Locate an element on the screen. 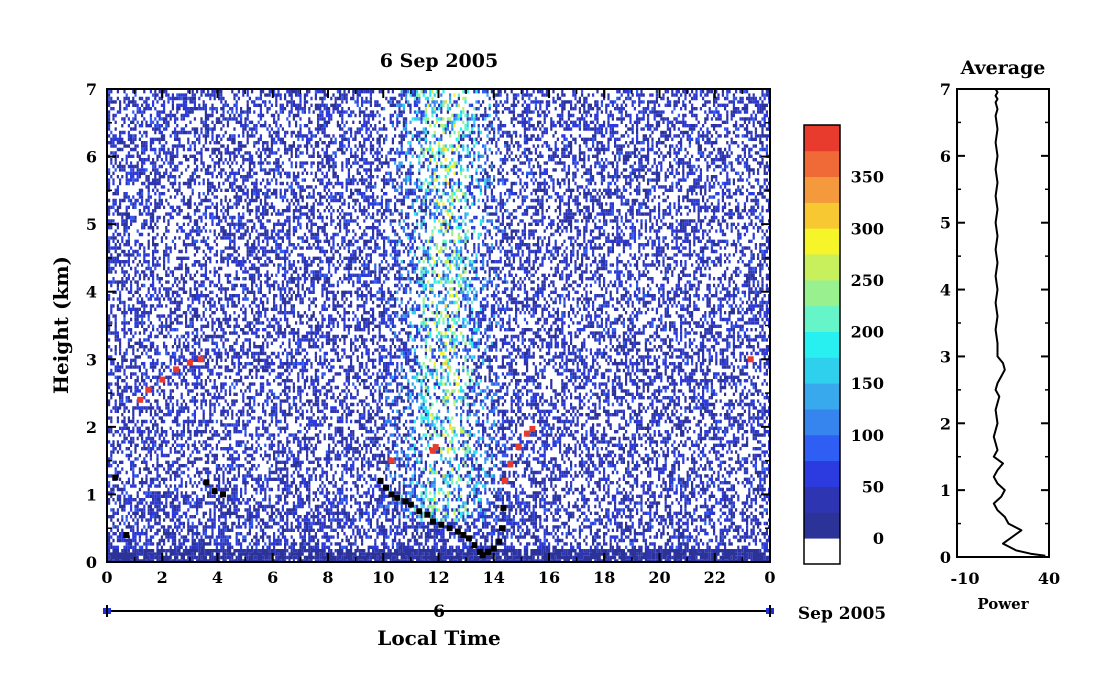 This screenshot has height=699, width=1111. y-tick-label: 6 is located at coordinates (91, 157).